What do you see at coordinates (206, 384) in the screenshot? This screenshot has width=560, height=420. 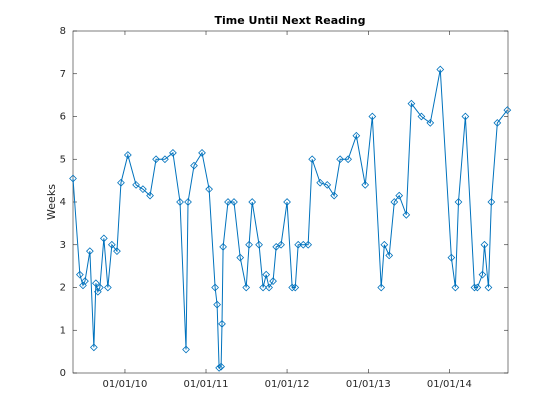 I see `x-tick-label: 01/01/11` at bounding box center [206, 384].